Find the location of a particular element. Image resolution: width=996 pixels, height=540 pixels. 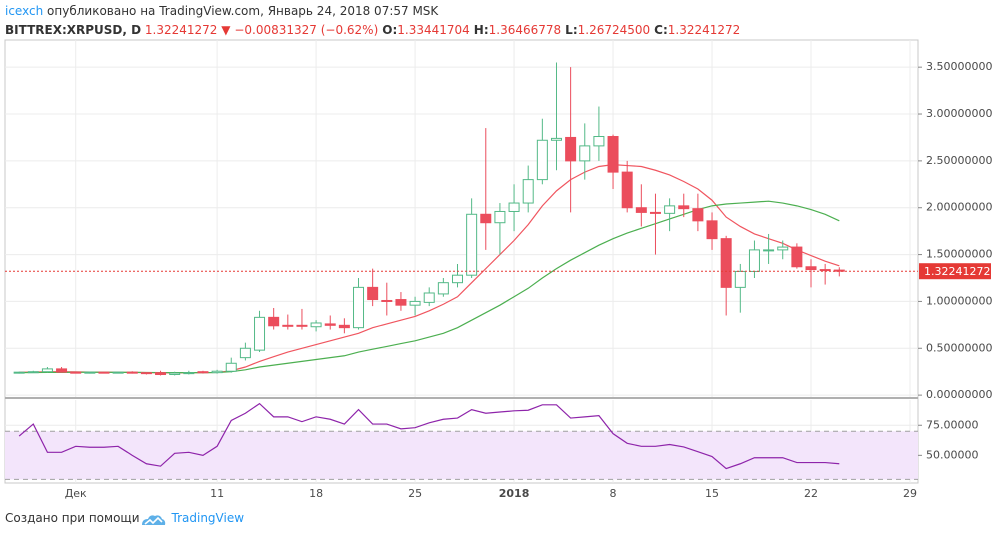

ohlc-value: 1.33441704 is located at coordinates (433, 30).